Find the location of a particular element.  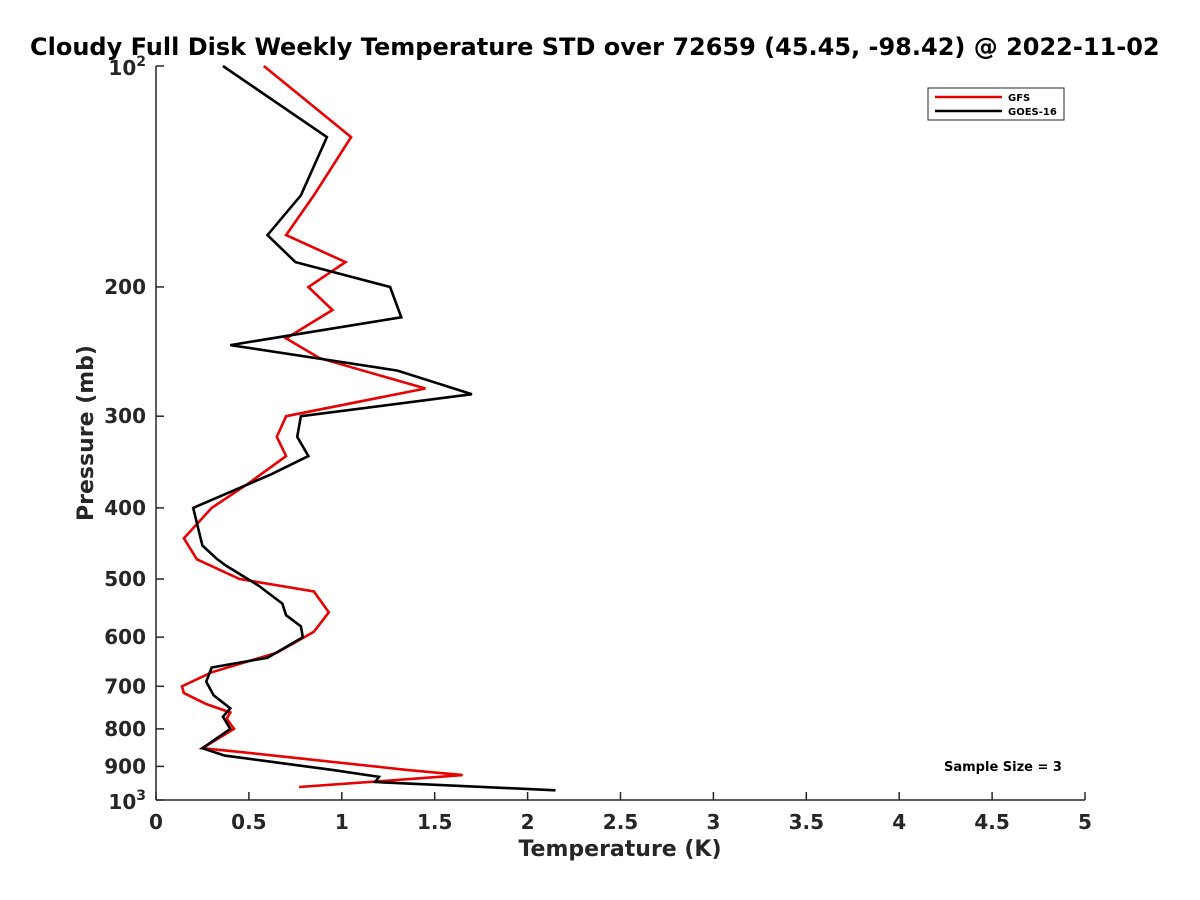

y-tick-label: 900 is located at coordinates (125, 766).